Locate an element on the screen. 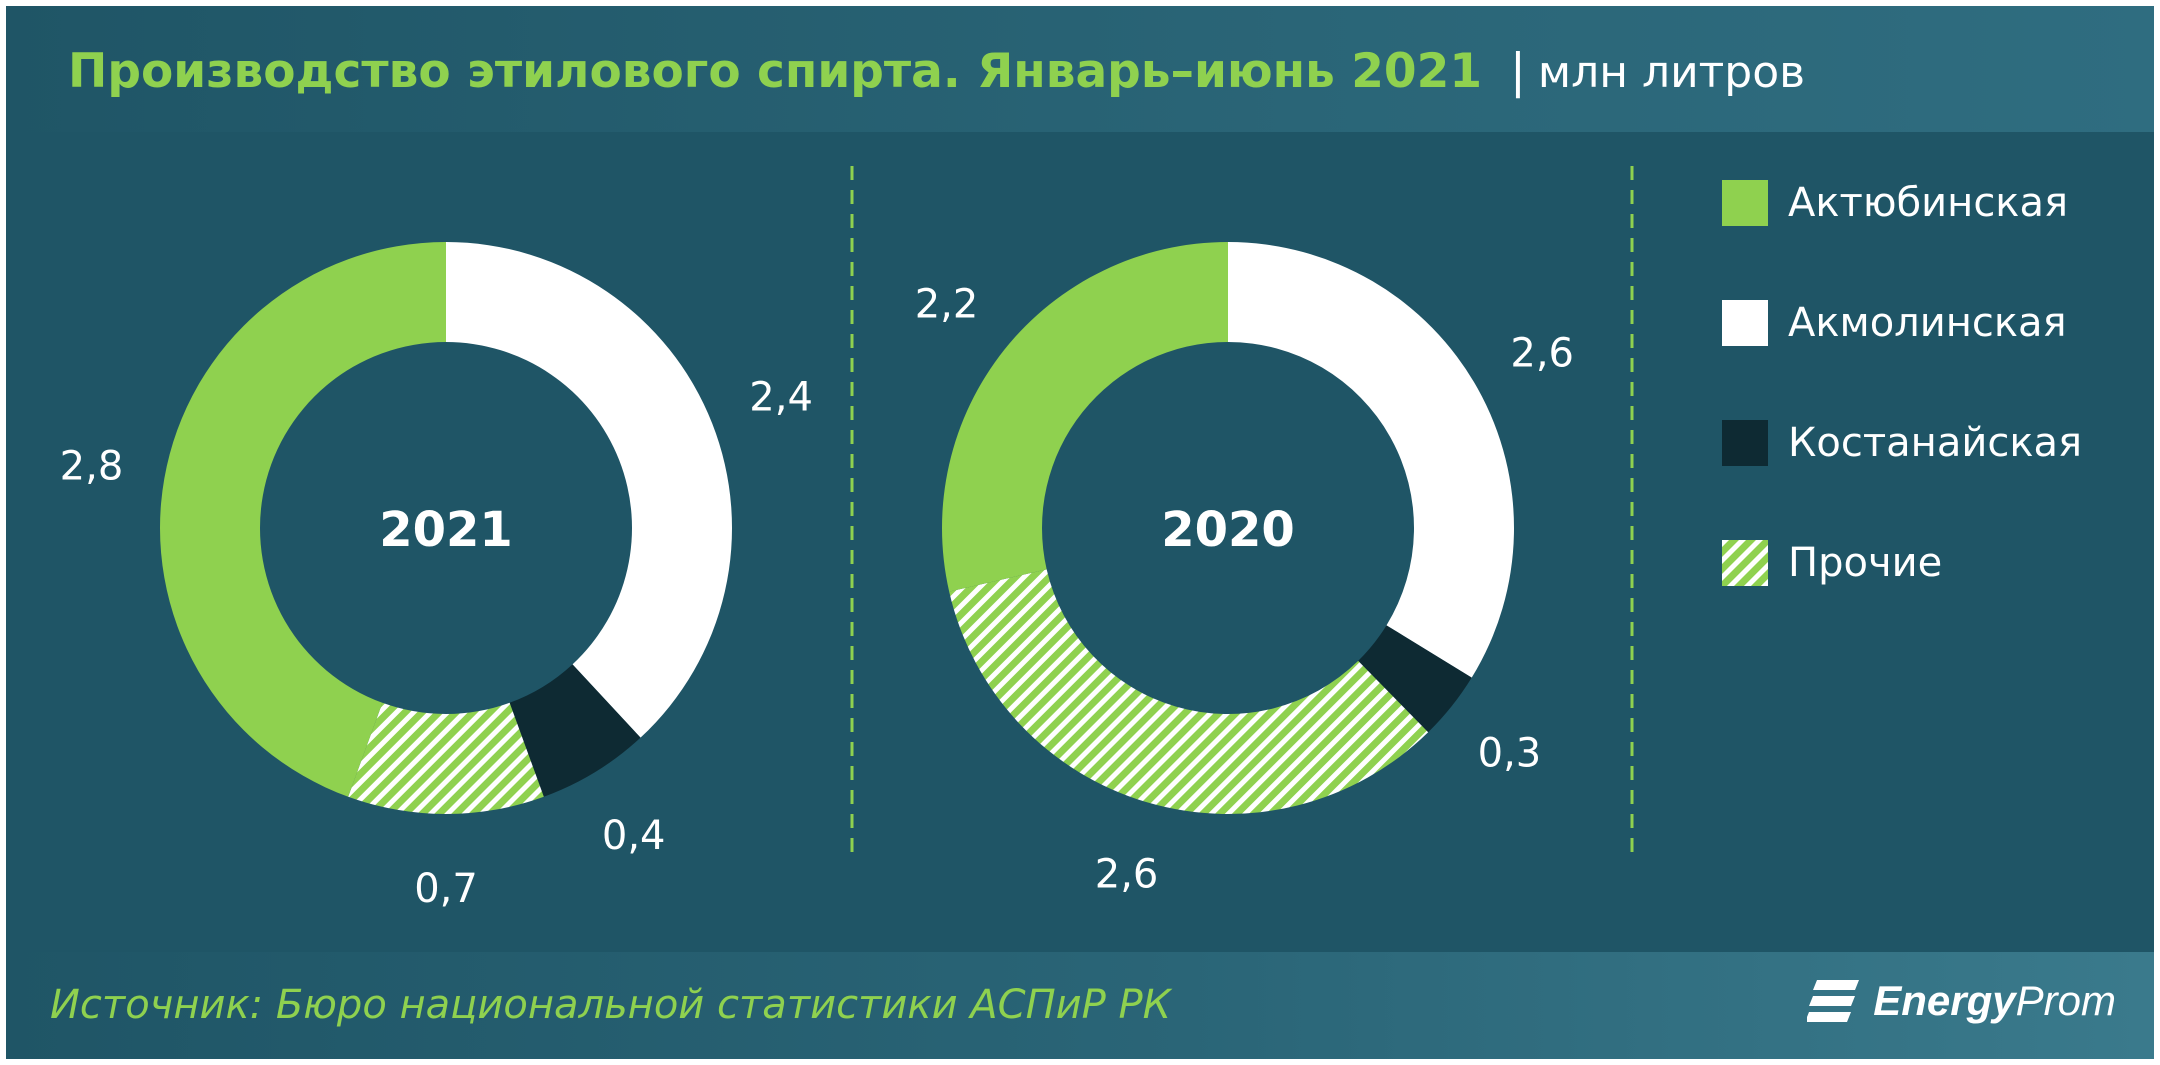 The width and height of the screenshot is (2160, 1065). 2021-value-label: 2,8 is located at coordinates (92, 466).